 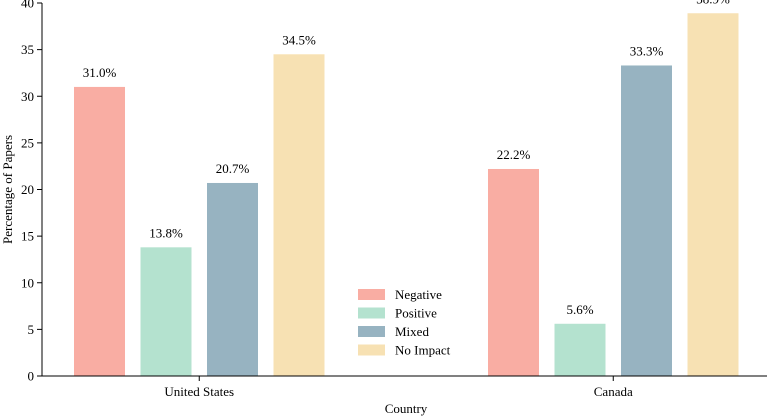 I want to click on data-label-united-states-mixed: 20.7%, so click(x=233, y=168).